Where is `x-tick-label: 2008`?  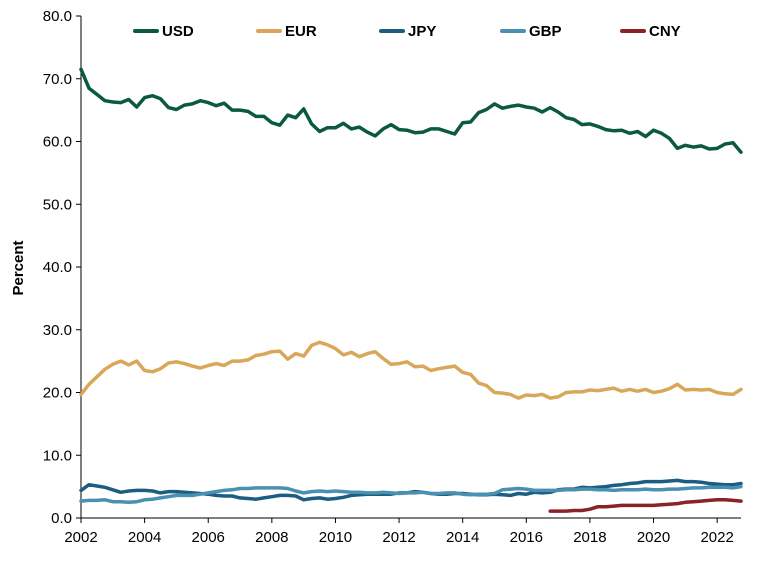
x-tick-label: 2008 is located at coordinates (271, 537).